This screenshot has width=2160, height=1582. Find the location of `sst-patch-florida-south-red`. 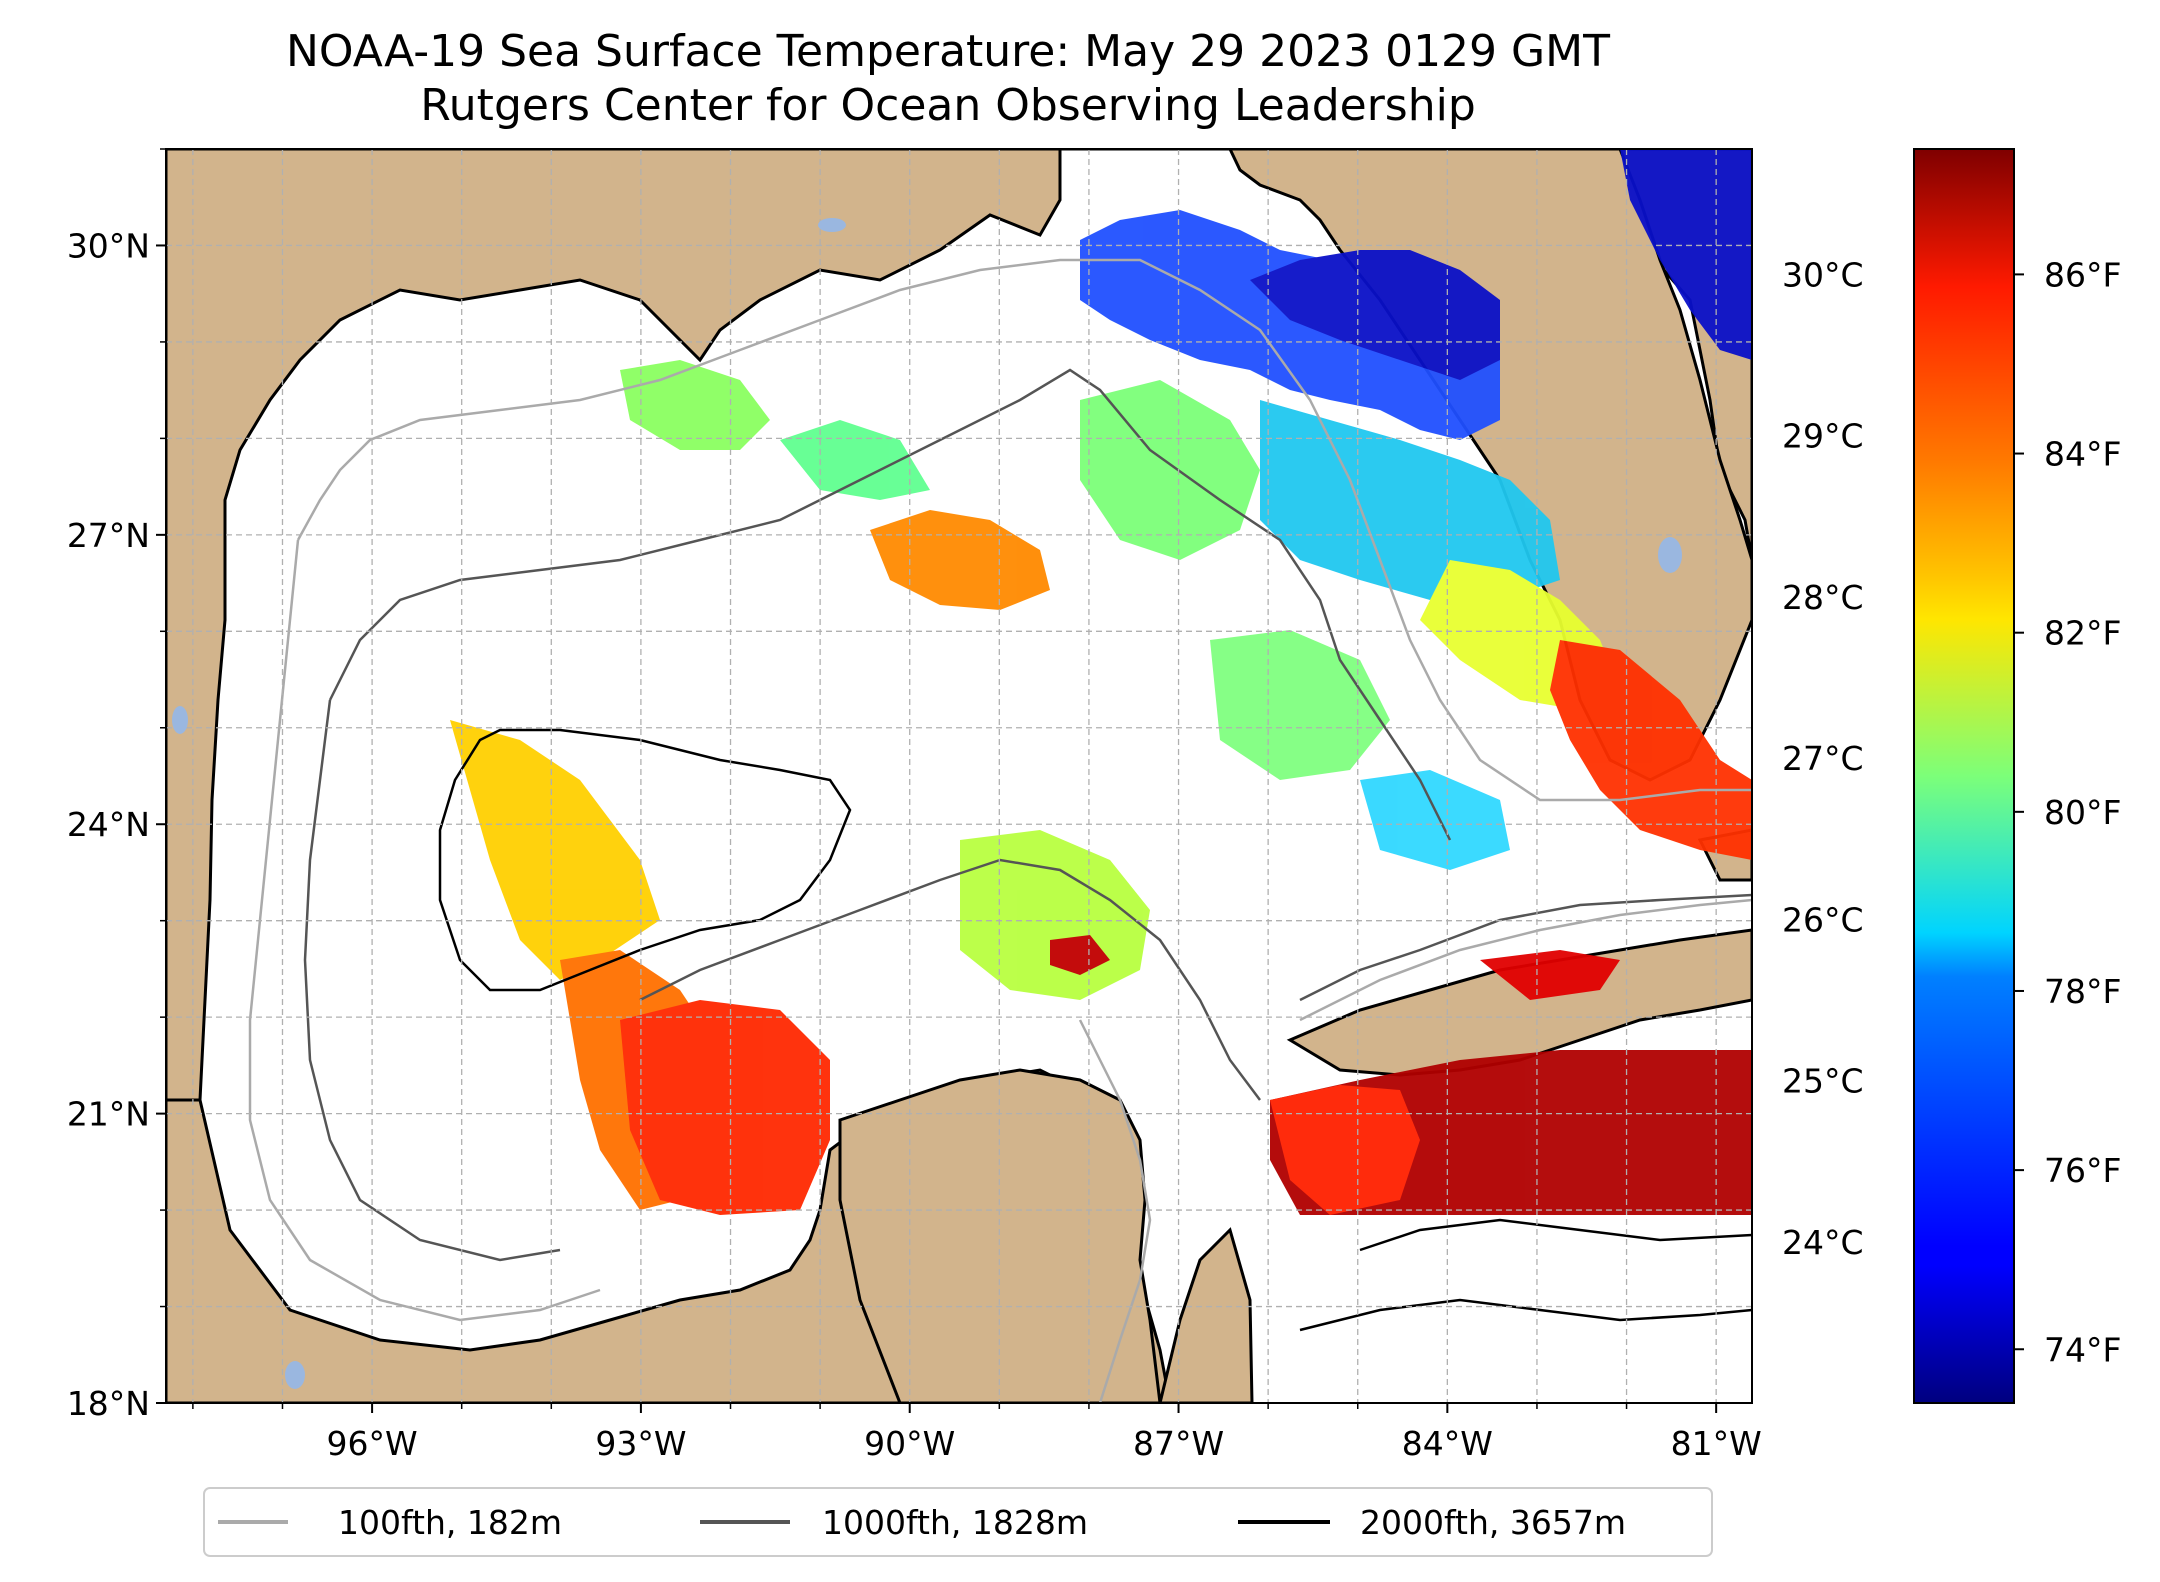

sst-patch-florida-south-red is located at coordinates (1651, 750).